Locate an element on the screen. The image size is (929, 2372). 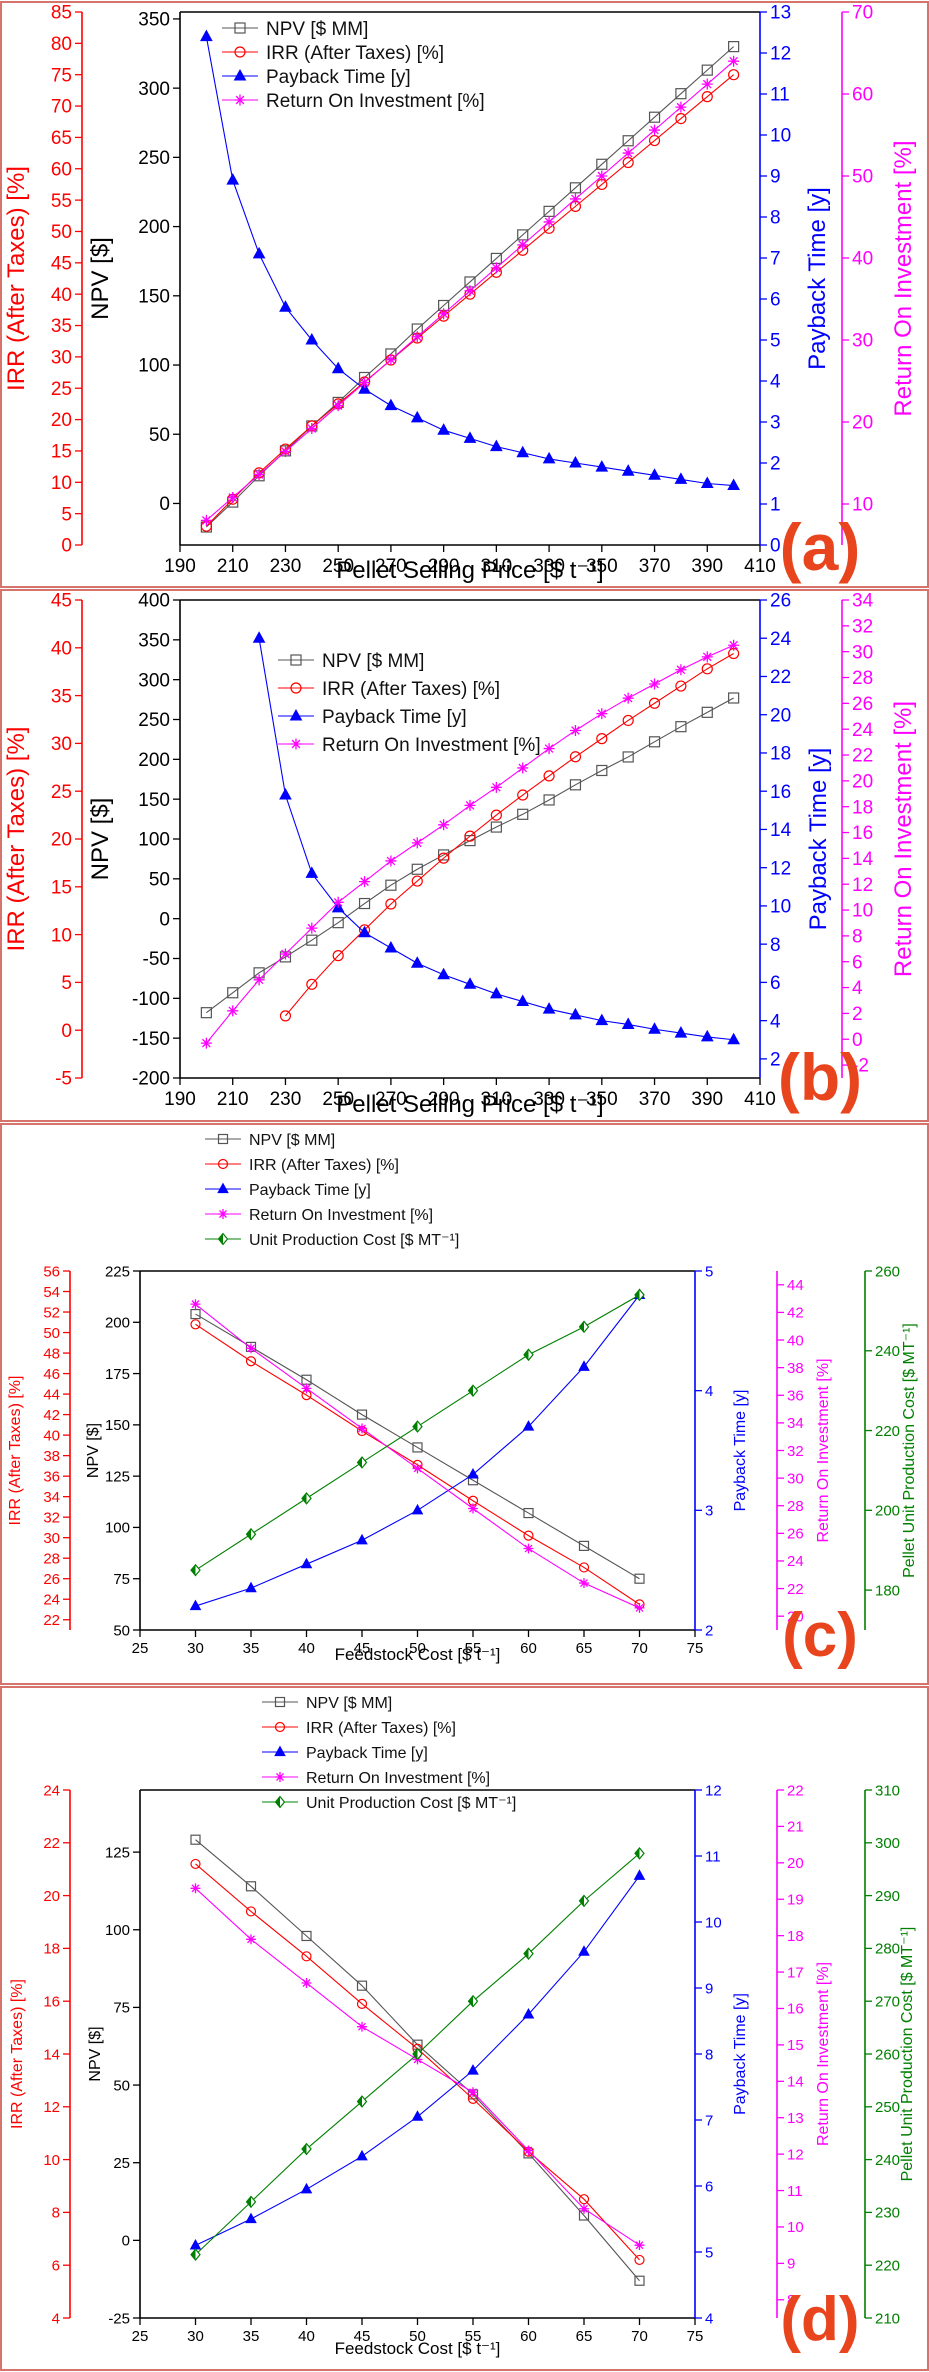
y-tick-label-irr: 25 is located at coordinates (61, 792).